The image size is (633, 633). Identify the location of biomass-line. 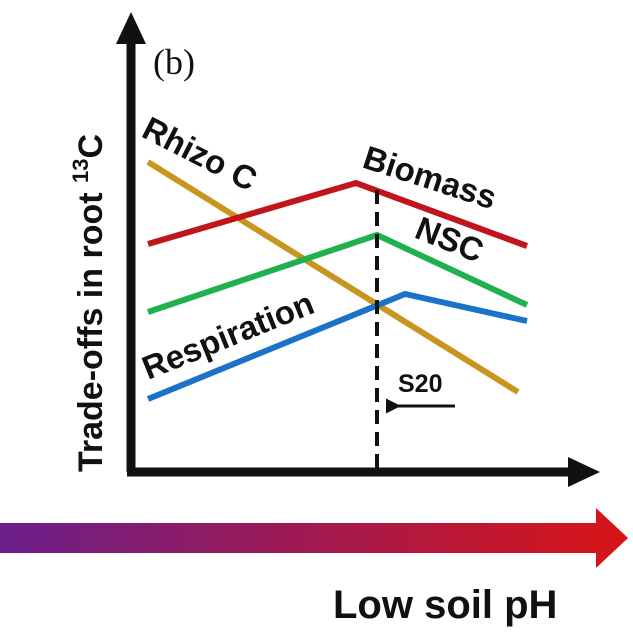
(338, 214).